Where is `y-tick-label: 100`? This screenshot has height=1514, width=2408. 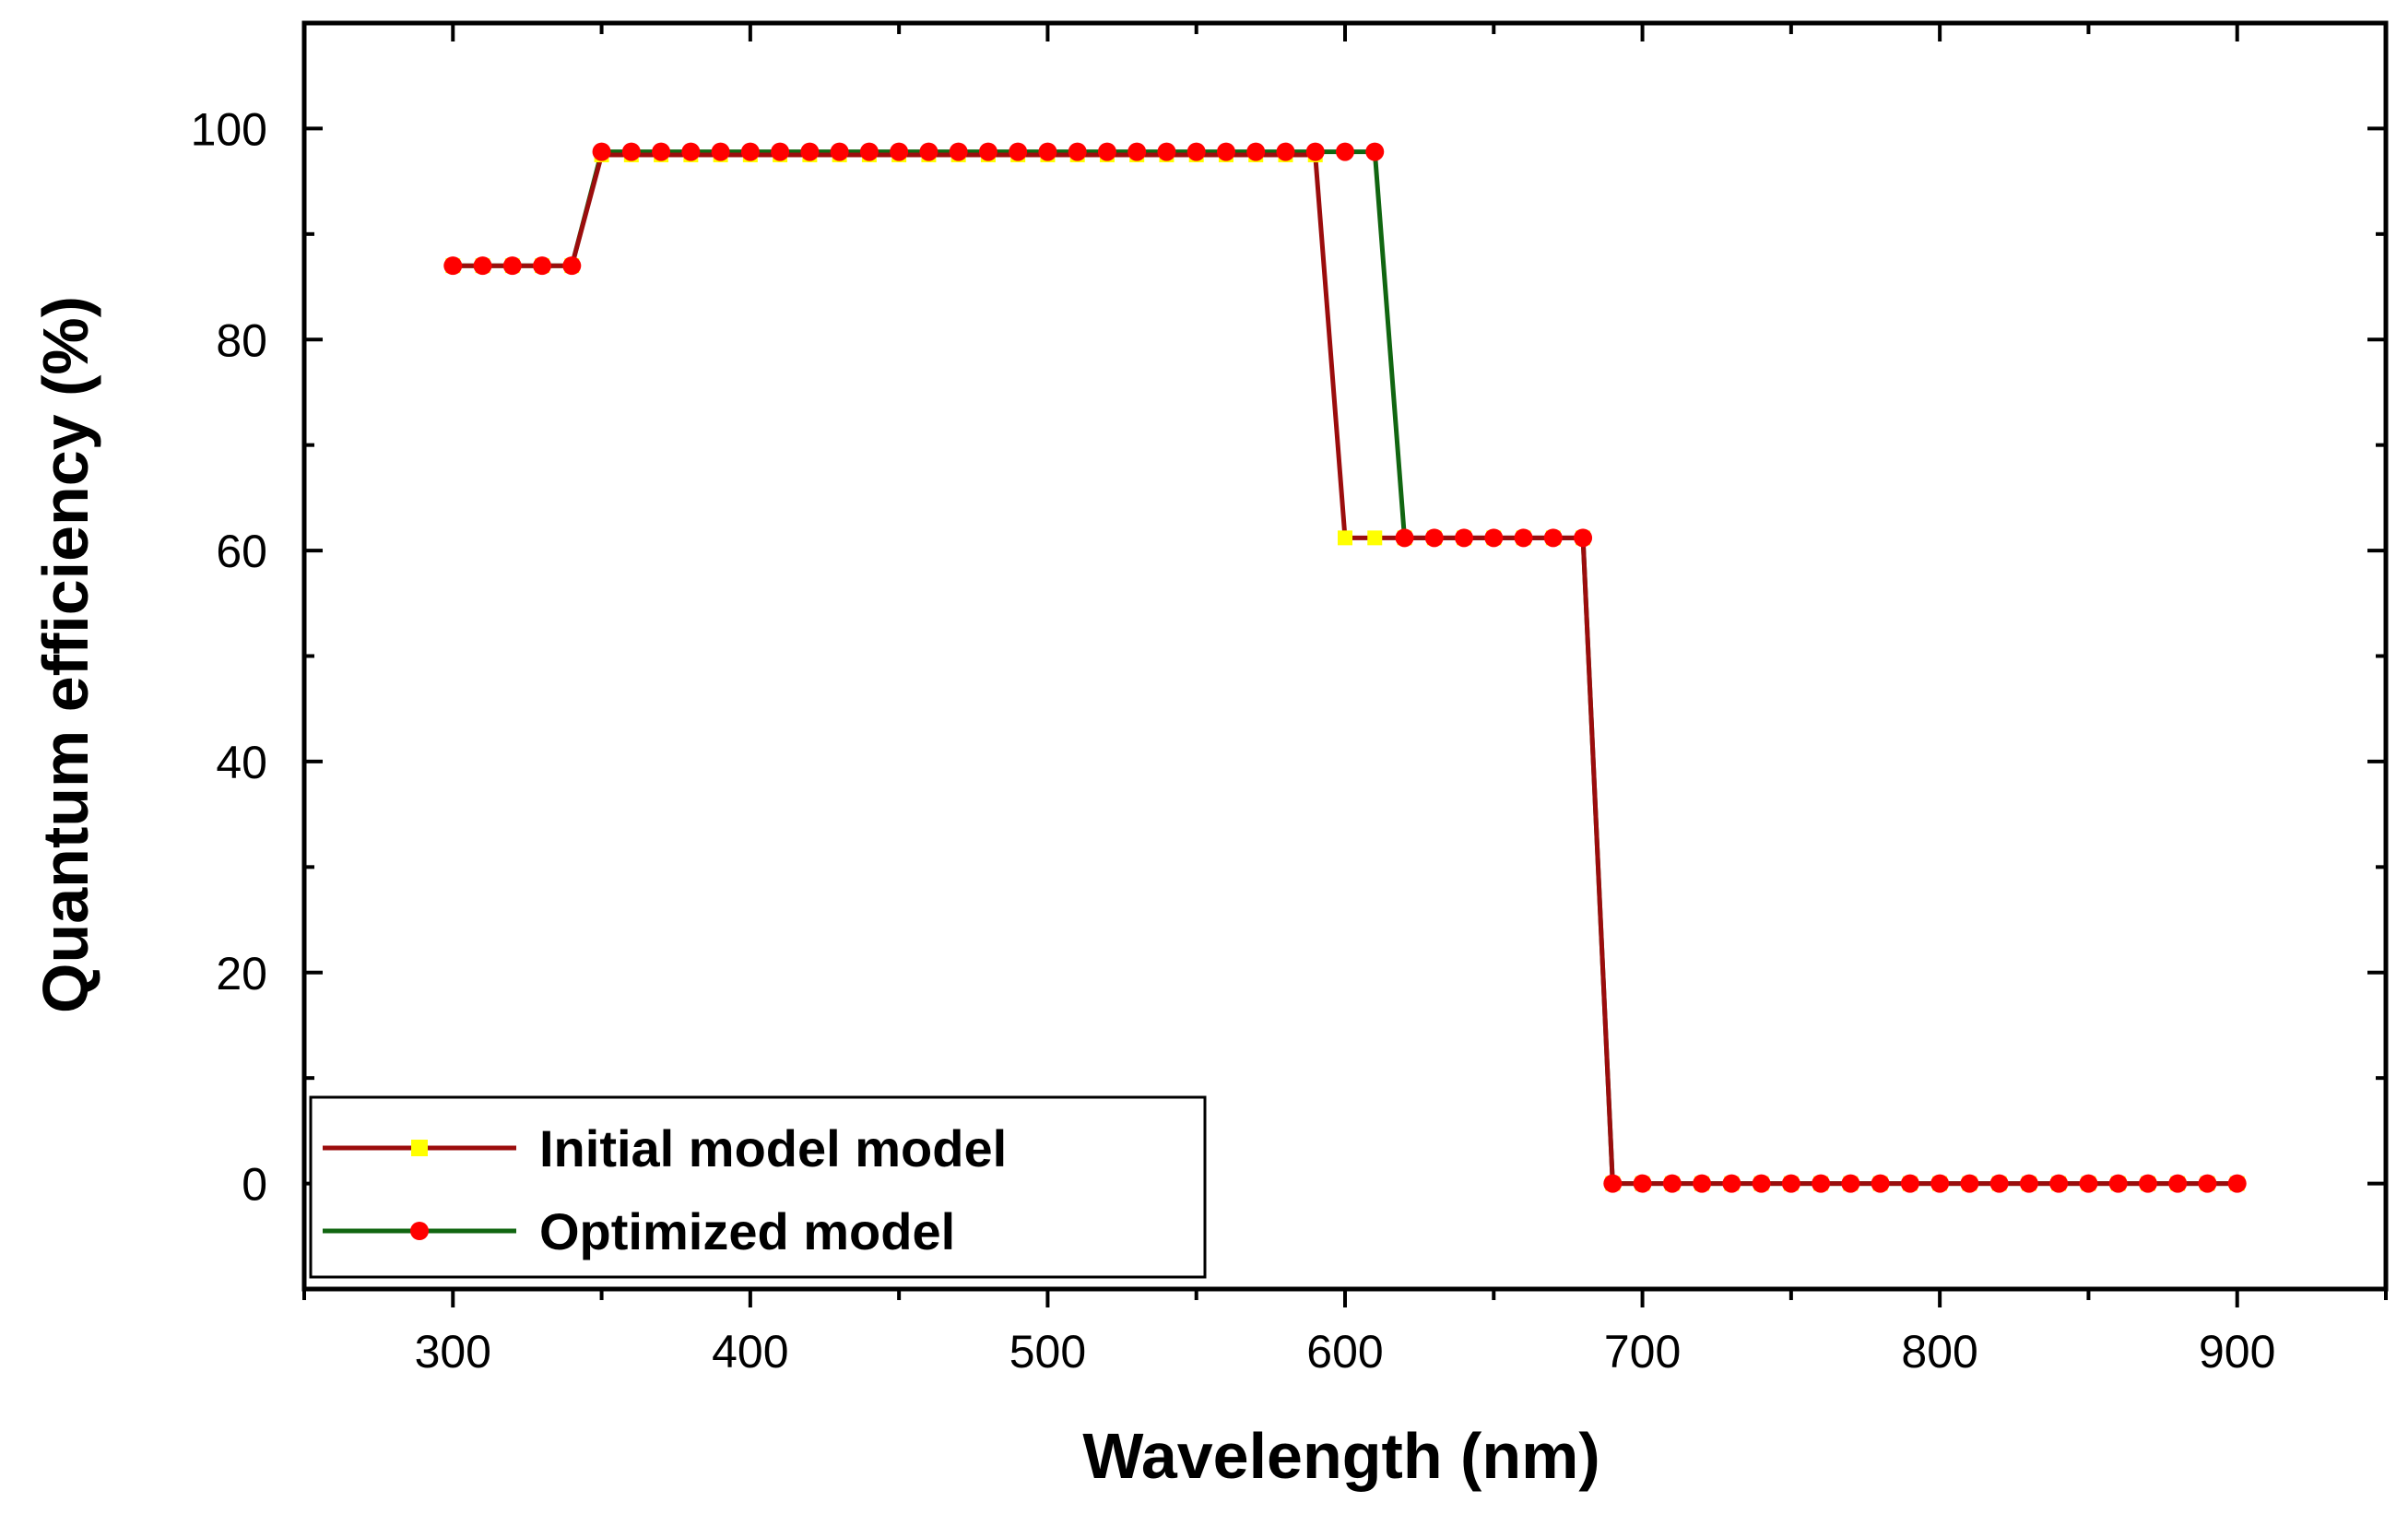
y-tick-label: 100 is located at coordinates (229, 129).